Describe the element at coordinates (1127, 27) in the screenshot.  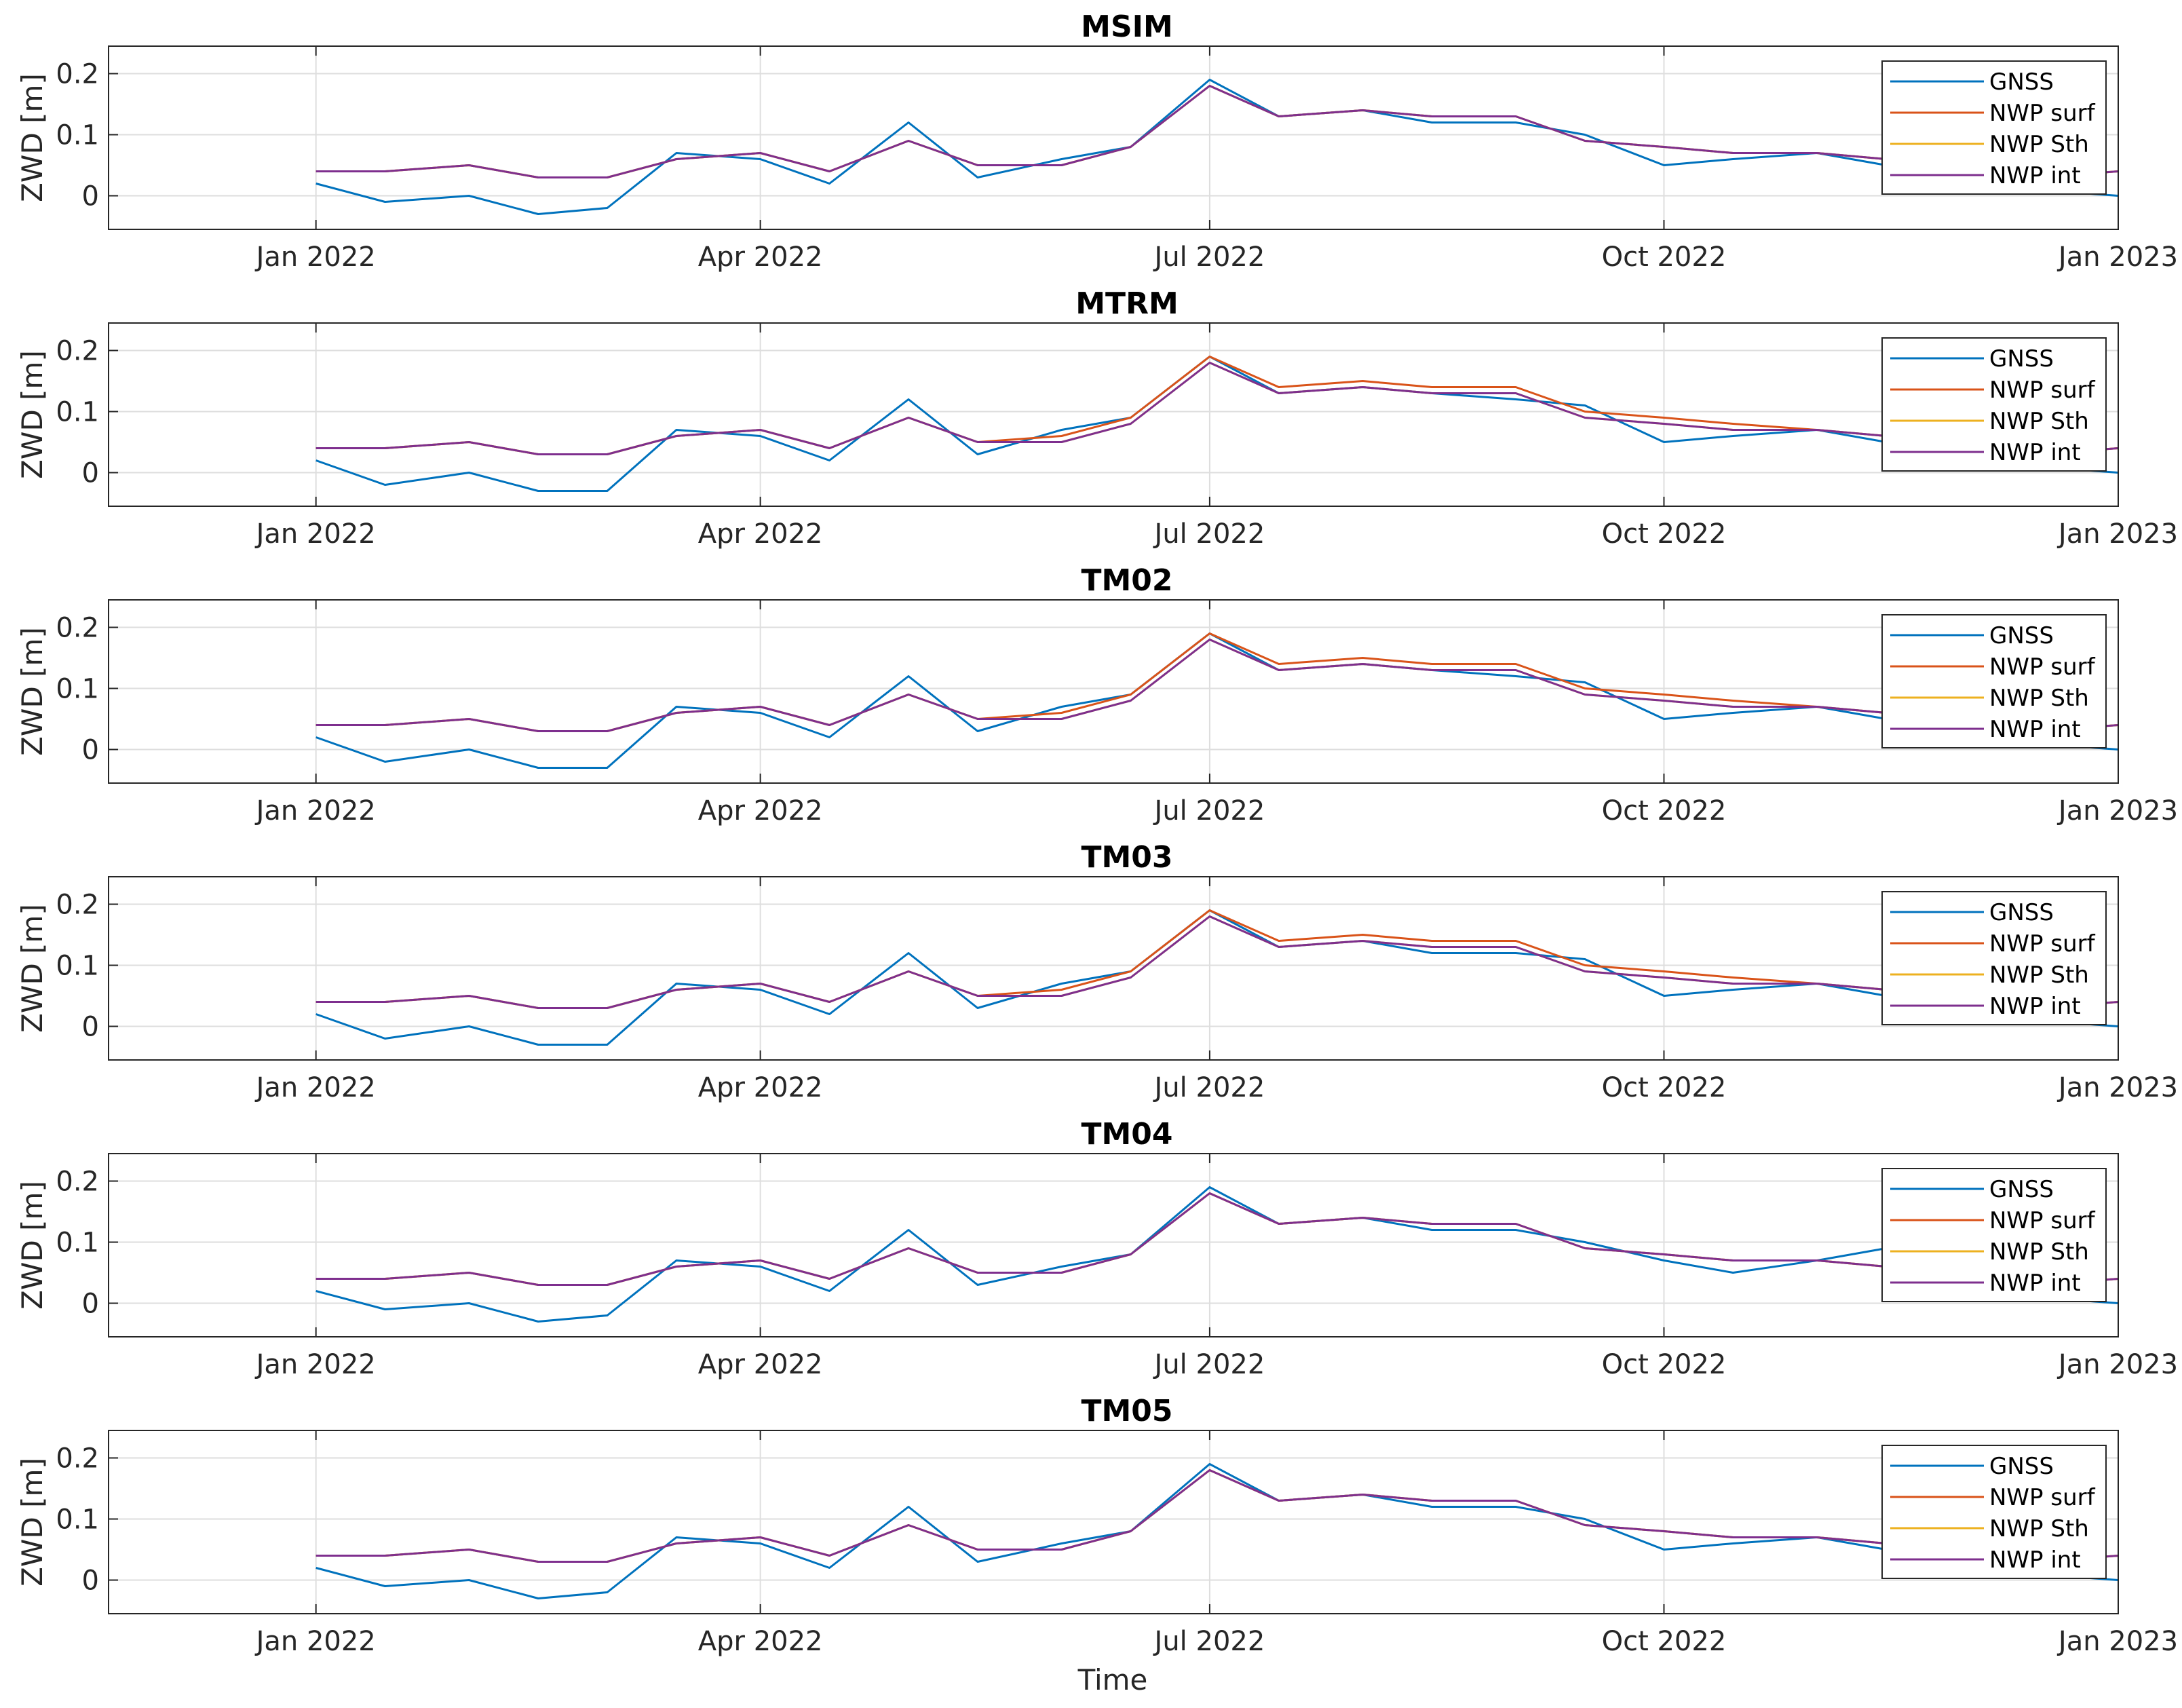
I see `panel-title: MSIM` at that location.